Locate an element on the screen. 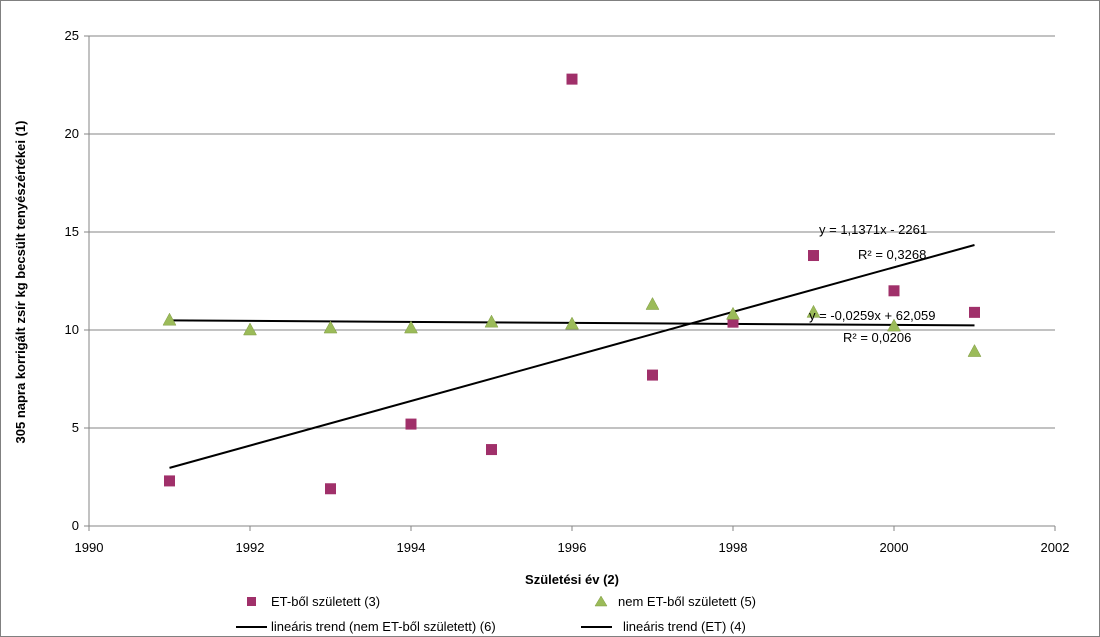  legend-label-trend-et: lineáris trend (ET) (4) is located at coordinates (684, 626).